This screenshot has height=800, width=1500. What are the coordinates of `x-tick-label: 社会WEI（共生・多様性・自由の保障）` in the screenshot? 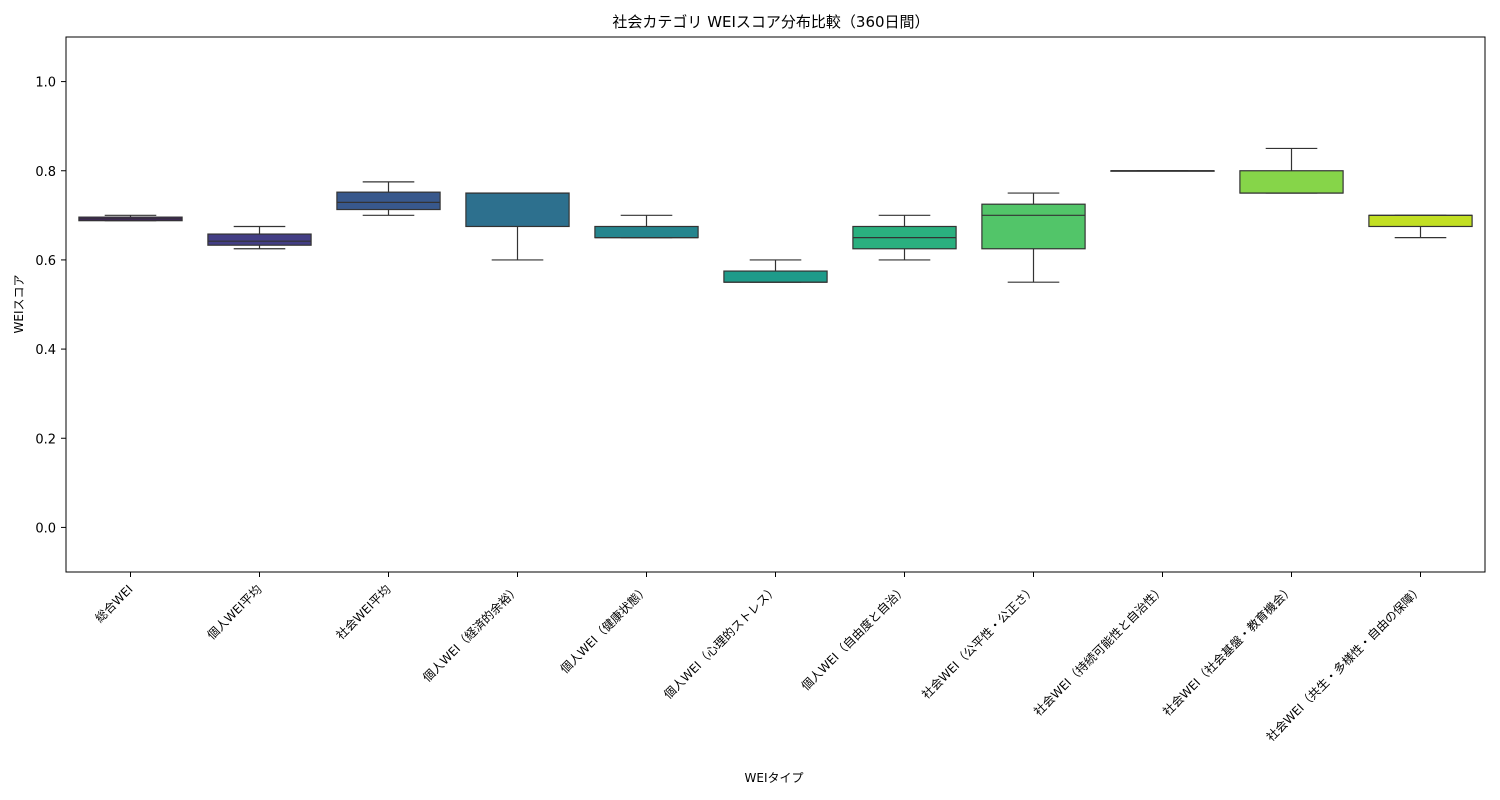 It's located at (1344, 663).